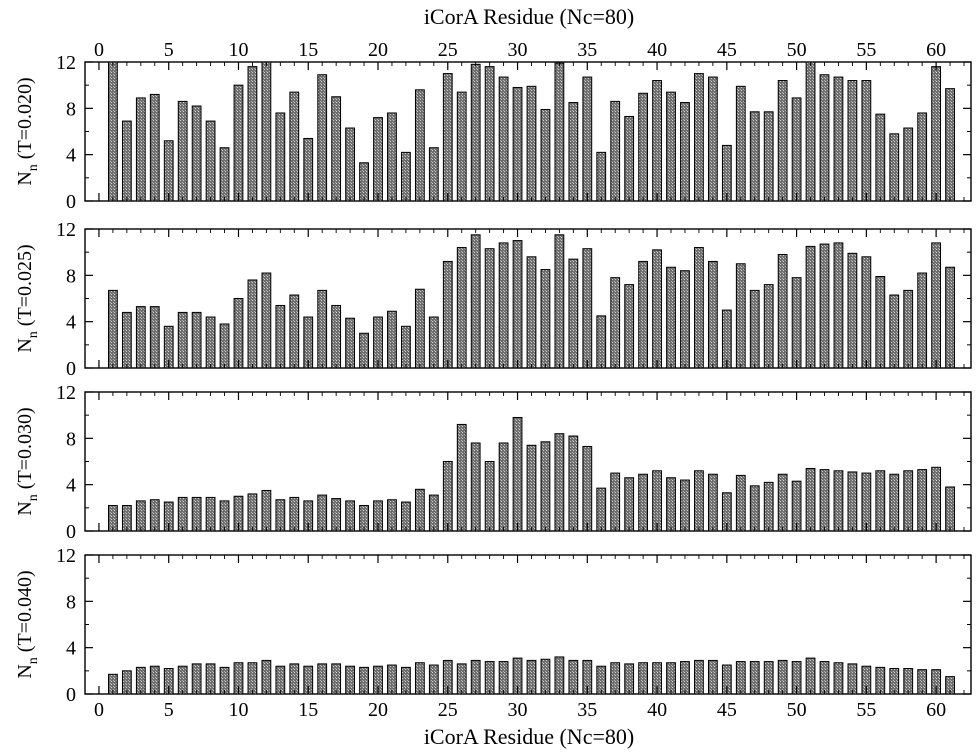 The image size is (976, 755). I want to click on y-axis-title: Nn (T=0.025), so click(27, 298).